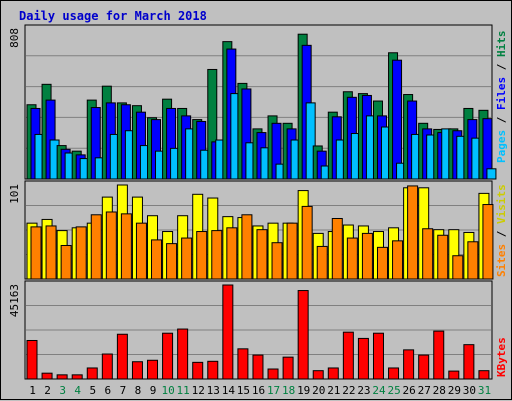 The image size is (512, 401). Describe the element at coordinates (138, 390) in the screenshot. I see `x-tick-label: 8` at that location.